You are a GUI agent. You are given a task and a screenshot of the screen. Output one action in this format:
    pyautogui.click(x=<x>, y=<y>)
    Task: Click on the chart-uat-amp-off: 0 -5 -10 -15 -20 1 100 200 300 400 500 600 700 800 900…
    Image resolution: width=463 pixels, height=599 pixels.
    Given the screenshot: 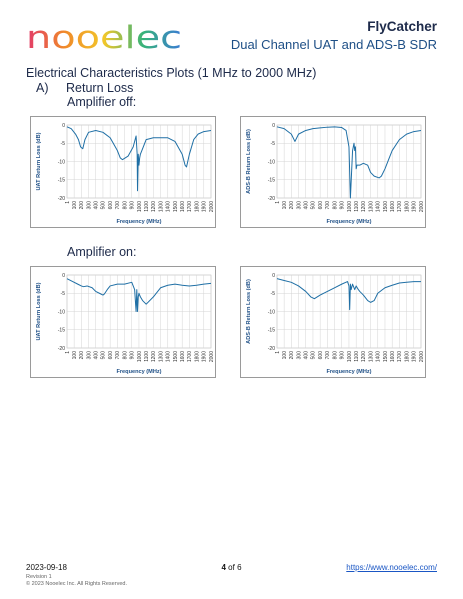 What is the action you would take?
    pyautogui.click(x=123, y=172)
    